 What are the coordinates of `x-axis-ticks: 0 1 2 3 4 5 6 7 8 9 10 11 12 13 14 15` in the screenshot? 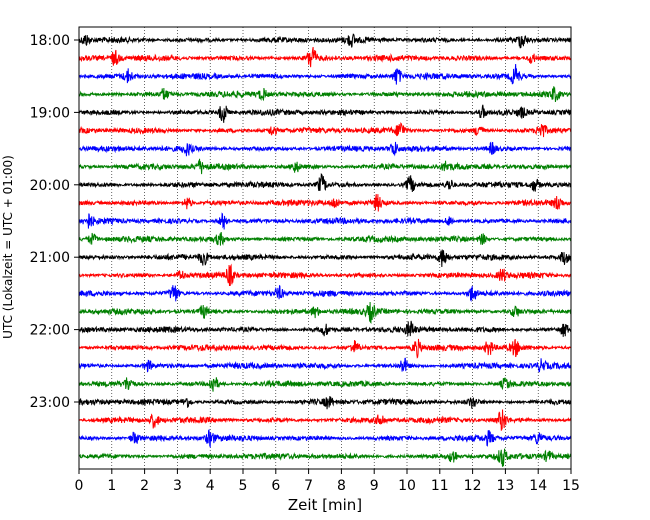 It's located at (327, 481).